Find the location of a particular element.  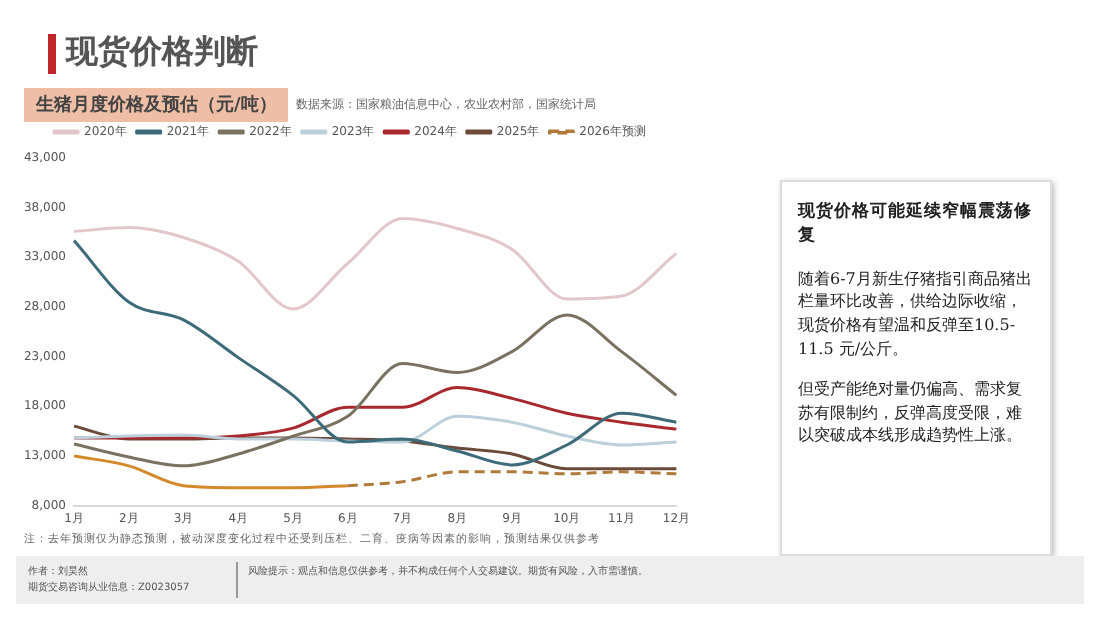

text: 现货价格可能延续窄幅震荡修复 is located at coordinates (916, 226).